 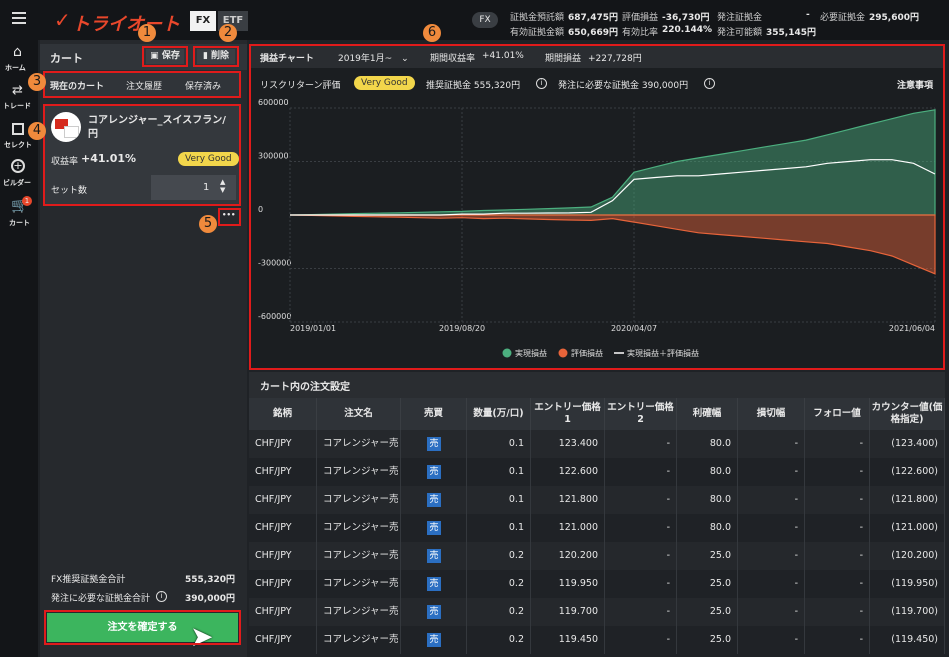 I want to click on y-tick-label: -600000, so click(x=274, y=316).